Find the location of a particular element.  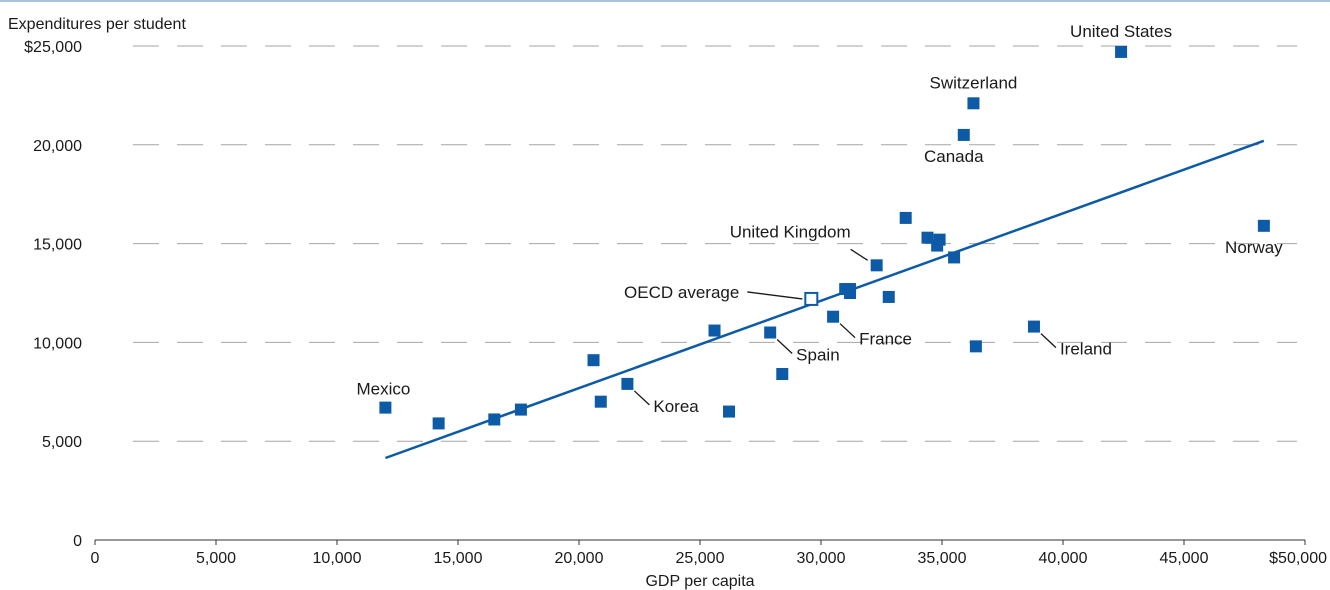

x-tick-label: 25,000 is located at coordinates (700, 558).